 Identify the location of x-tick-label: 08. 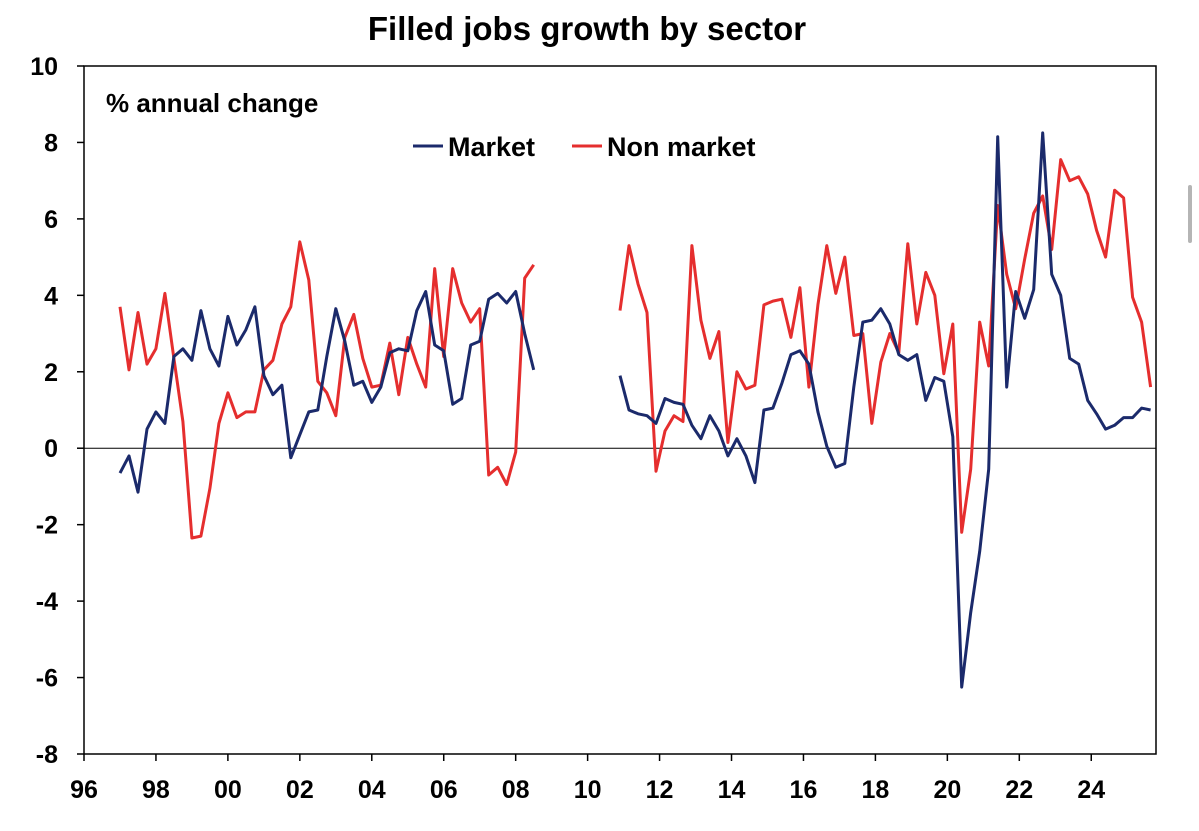
(516, 790).